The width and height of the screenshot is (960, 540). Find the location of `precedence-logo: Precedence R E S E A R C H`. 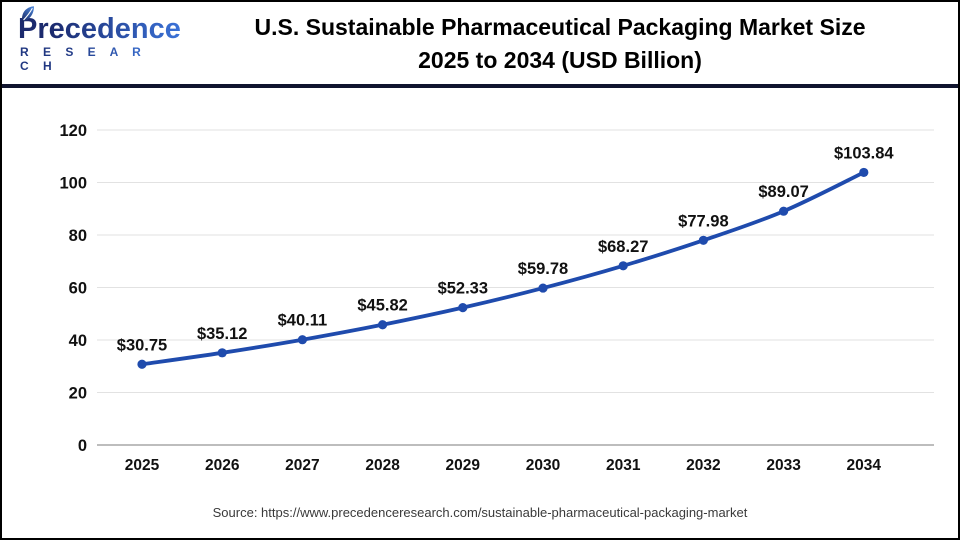

precedence-logo: Precedence R E S E A R C H is located at coordinates (99, 39).